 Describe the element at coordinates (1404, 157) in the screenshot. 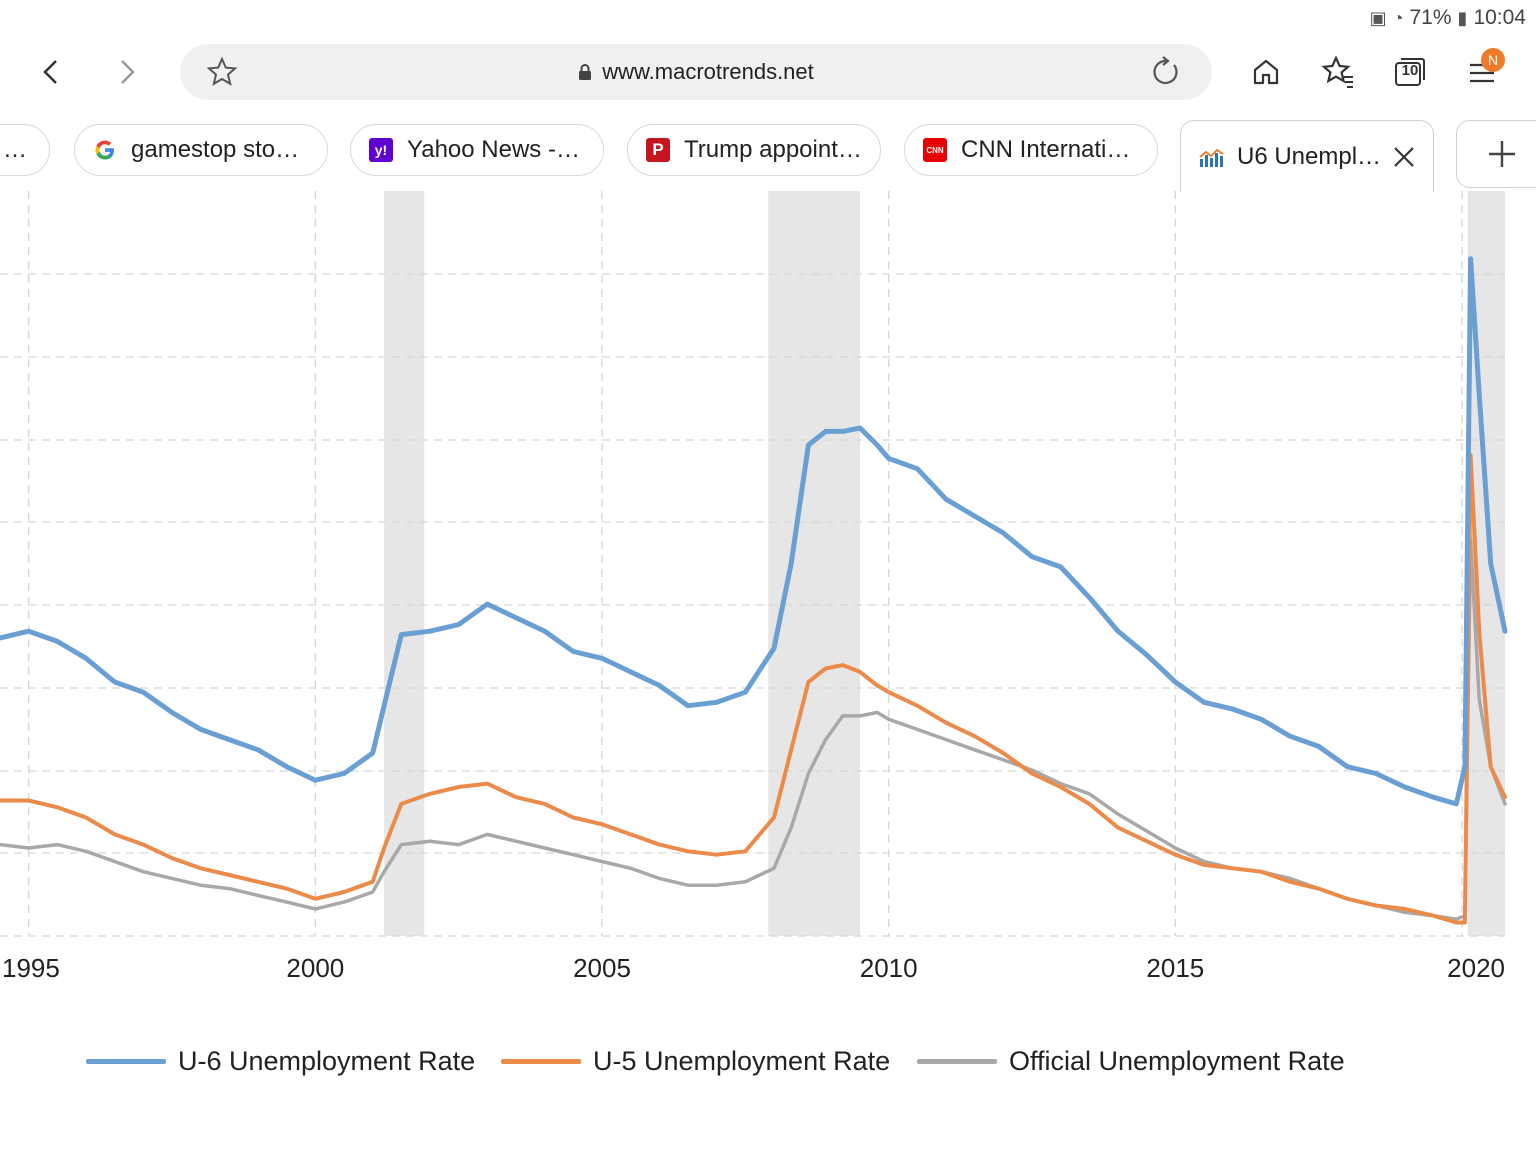

I see `close-tab-icon` at that location.